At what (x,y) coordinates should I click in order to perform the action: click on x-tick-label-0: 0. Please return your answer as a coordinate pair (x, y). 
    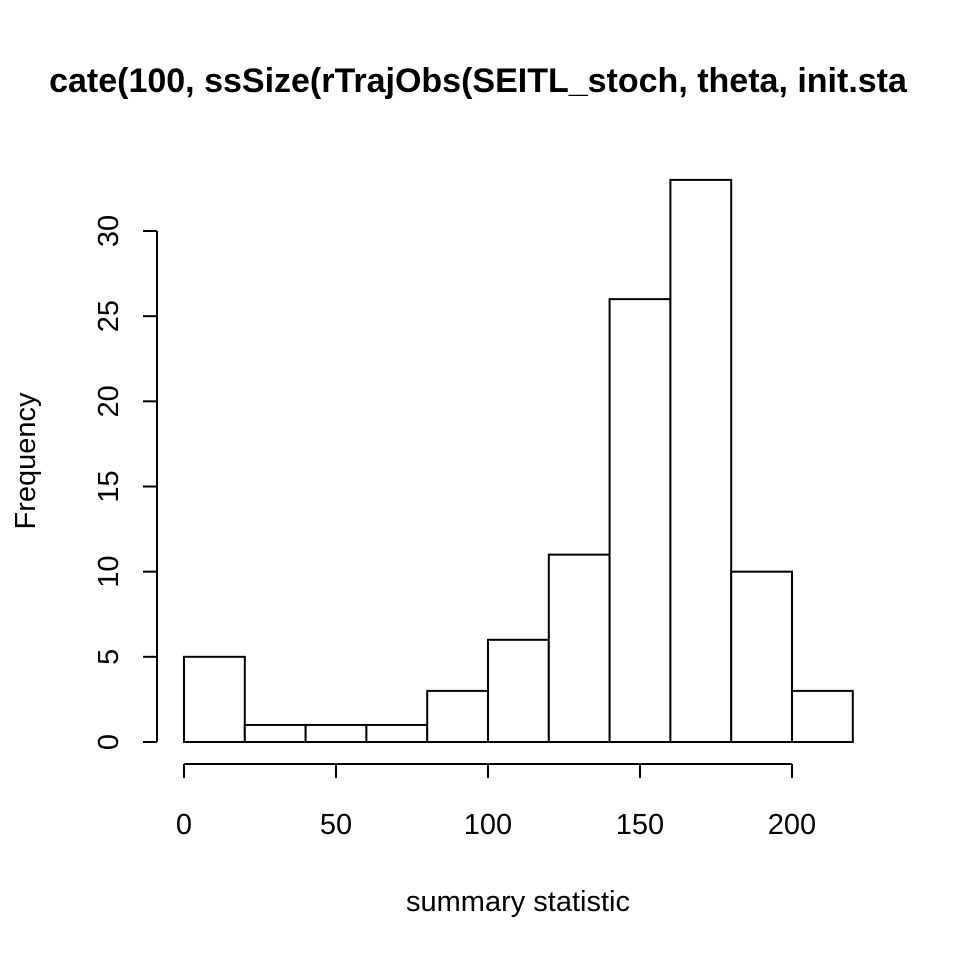
    Looking at the image, I should click on (184, 825).